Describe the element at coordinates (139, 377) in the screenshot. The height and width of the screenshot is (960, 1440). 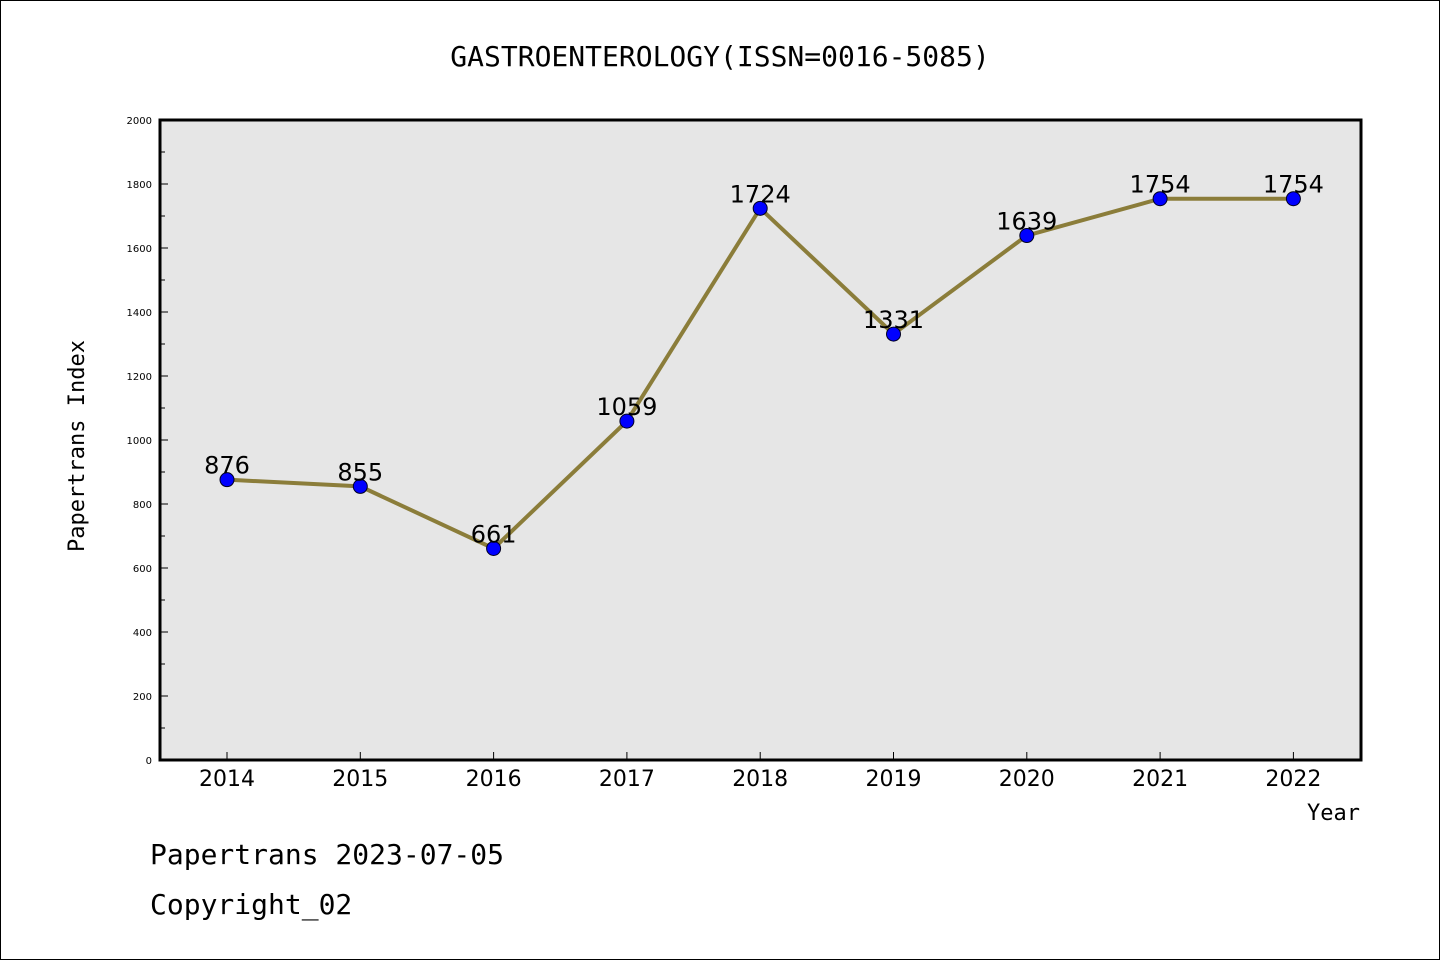
I see `y-tick-label: 1200` at that location.